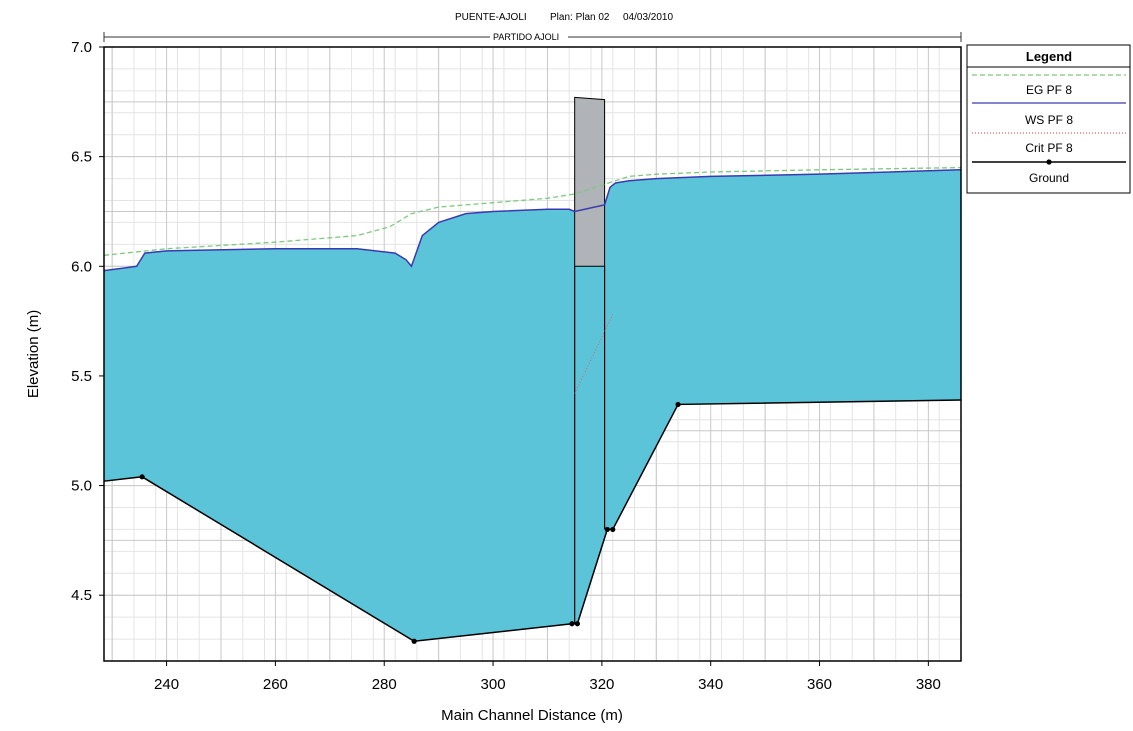 The width and height of the screenshot is (1133, 731). I want to click on y-tick-label: 4.5, so click(81, 595).